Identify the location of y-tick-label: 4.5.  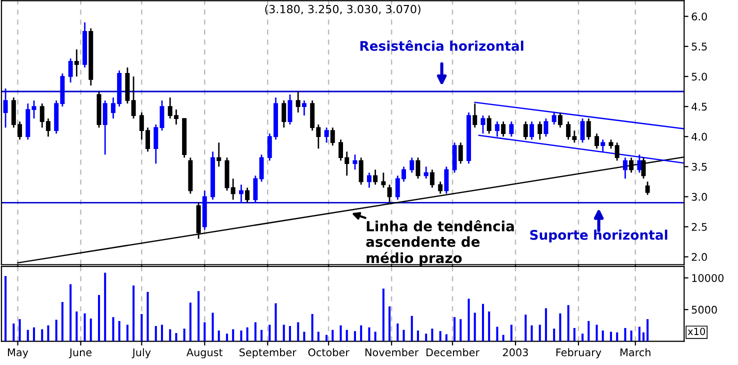
(699, 106).